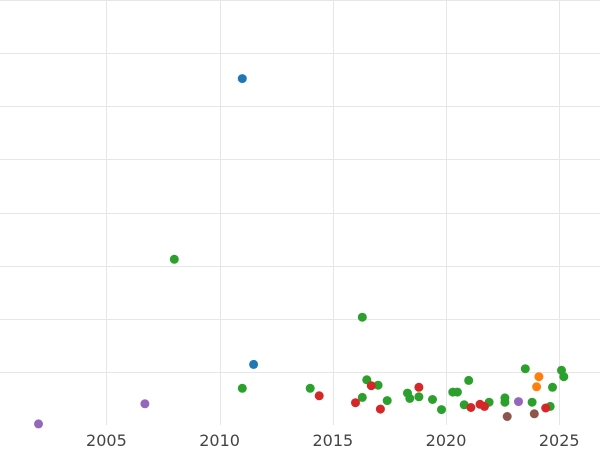 This screenshot has height=450, width=600. I want to click on x-tick-label: 2020, so click(446, 440).